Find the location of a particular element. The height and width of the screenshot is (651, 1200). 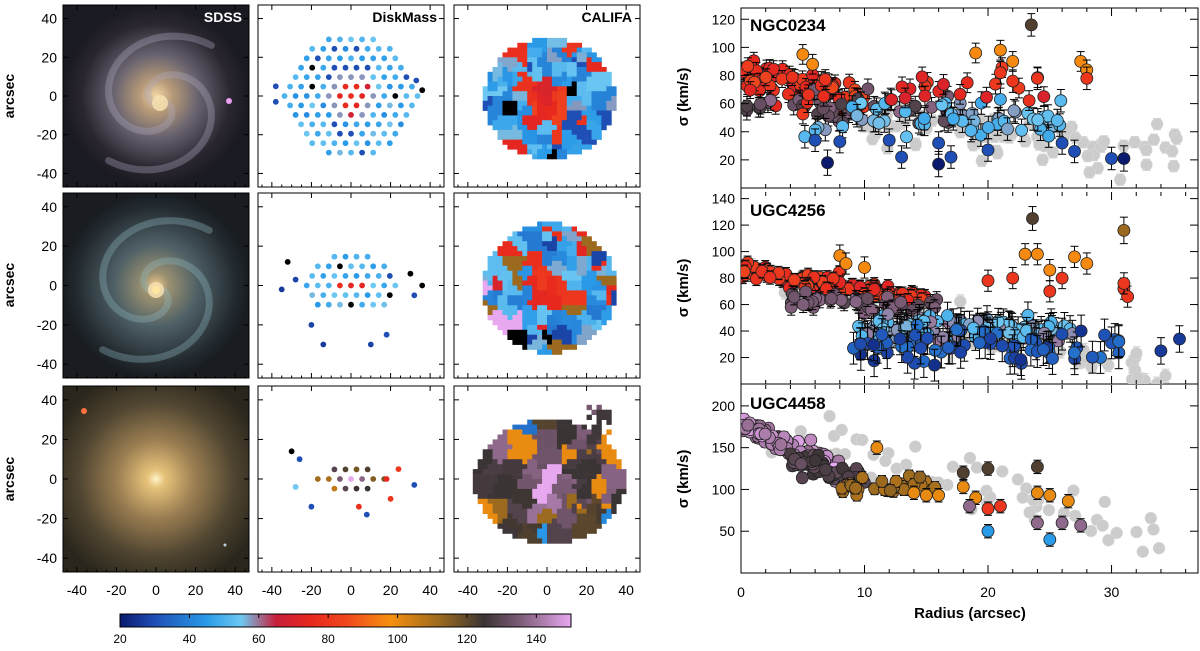

colorbar-gradient is located at coordinates (345, 620).